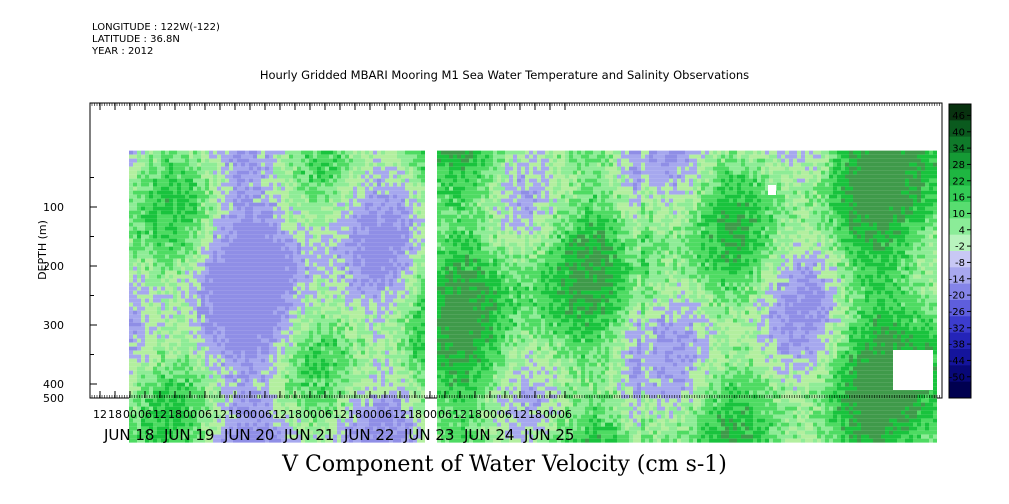  I want to click on colorbar-tick-label: 28, so click(958, 165).